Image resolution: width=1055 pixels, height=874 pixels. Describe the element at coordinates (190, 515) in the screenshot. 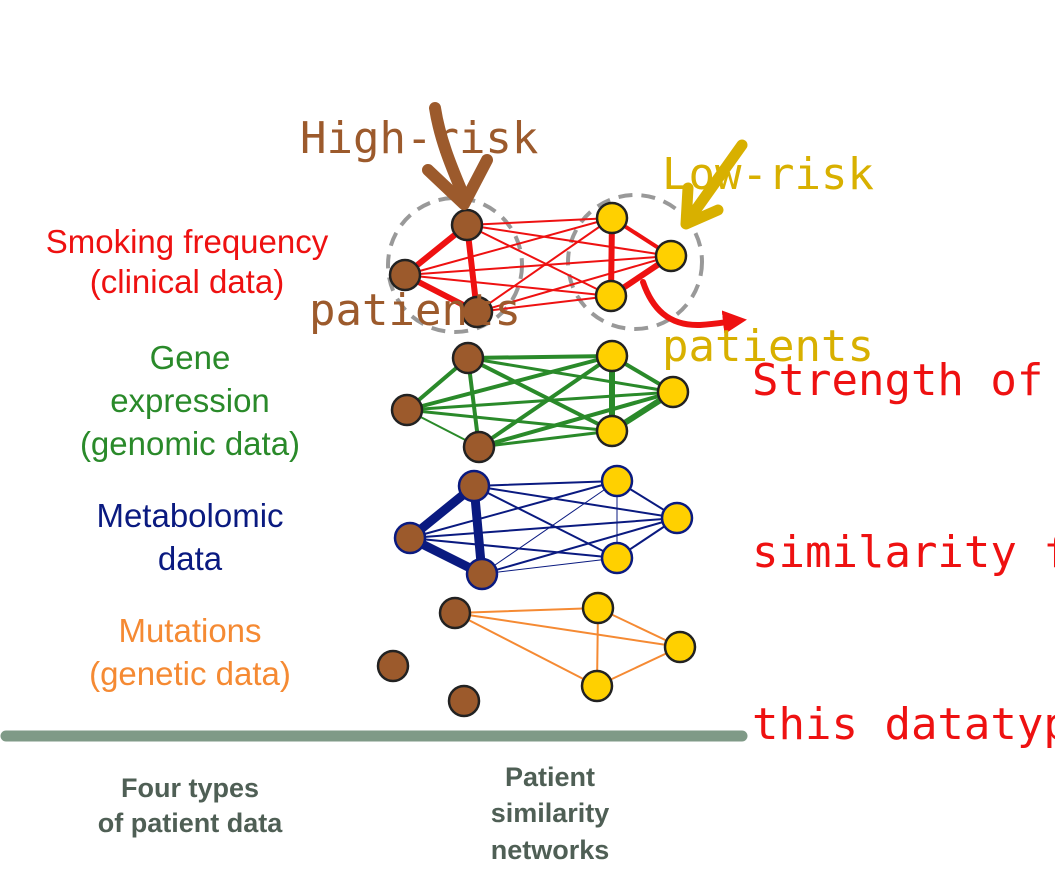

I see `layer-label-metabolomic-line-1: Metabolomic` at that location.